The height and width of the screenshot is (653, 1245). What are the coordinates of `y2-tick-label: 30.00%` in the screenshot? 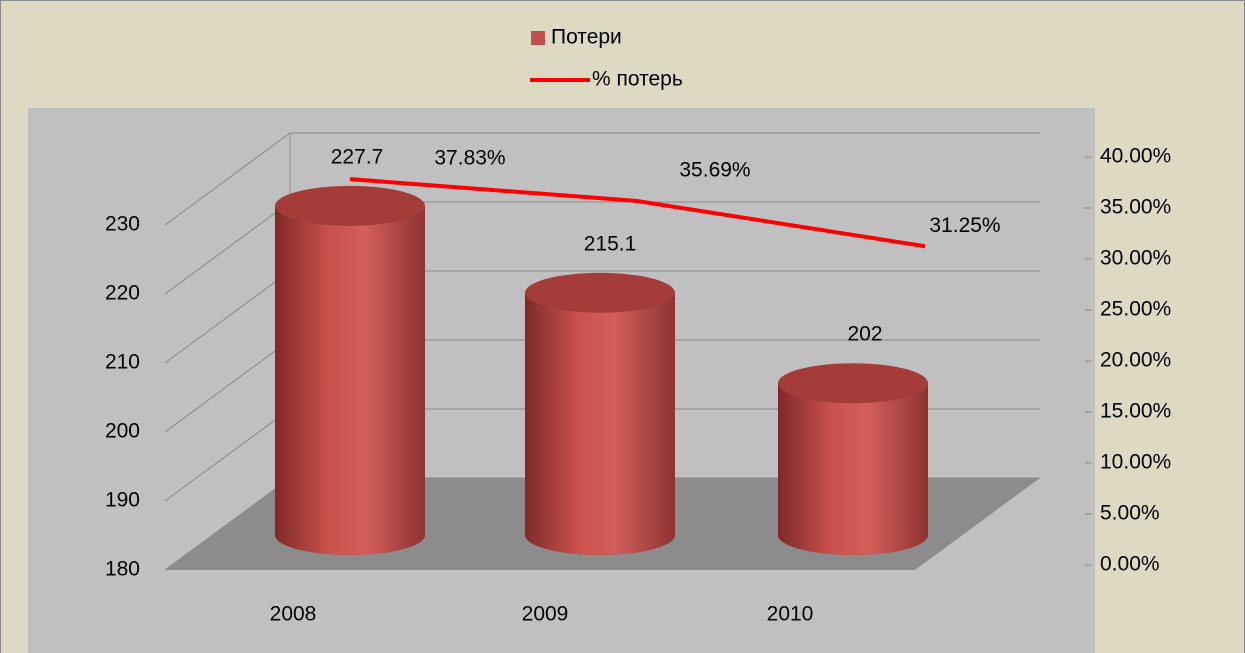 It's located at (1135, 258).